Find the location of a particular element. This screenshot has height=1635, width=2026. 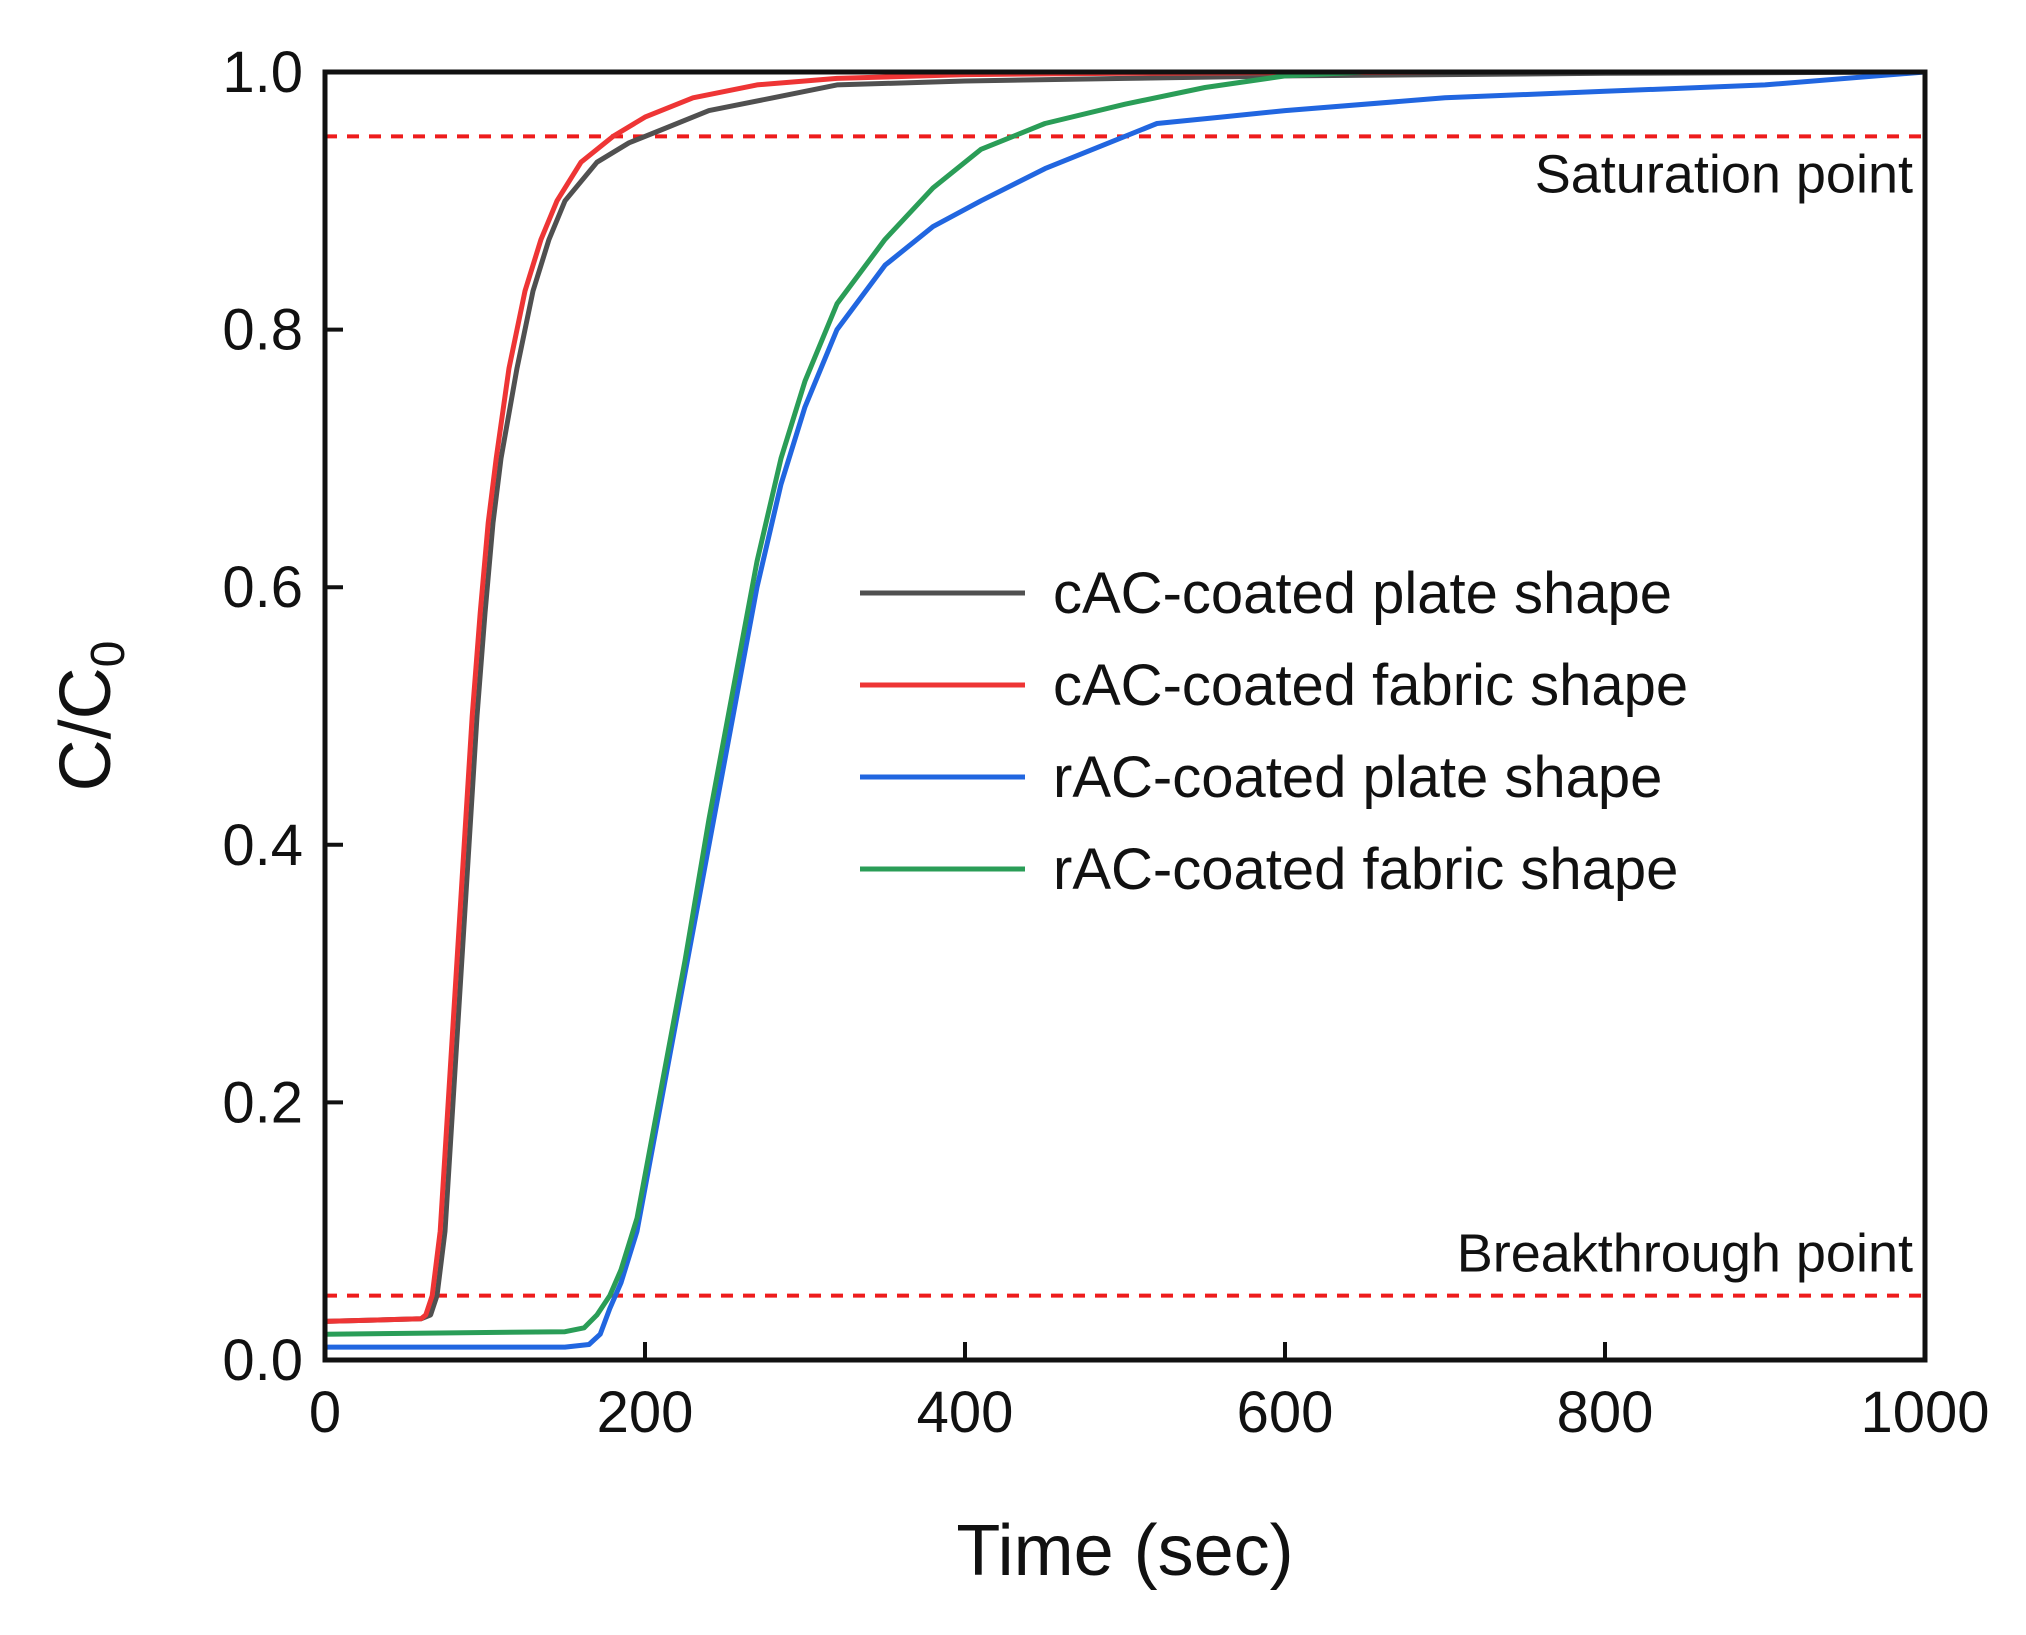

y-axis-title-main: C/C is located at coordinates (86, 729).